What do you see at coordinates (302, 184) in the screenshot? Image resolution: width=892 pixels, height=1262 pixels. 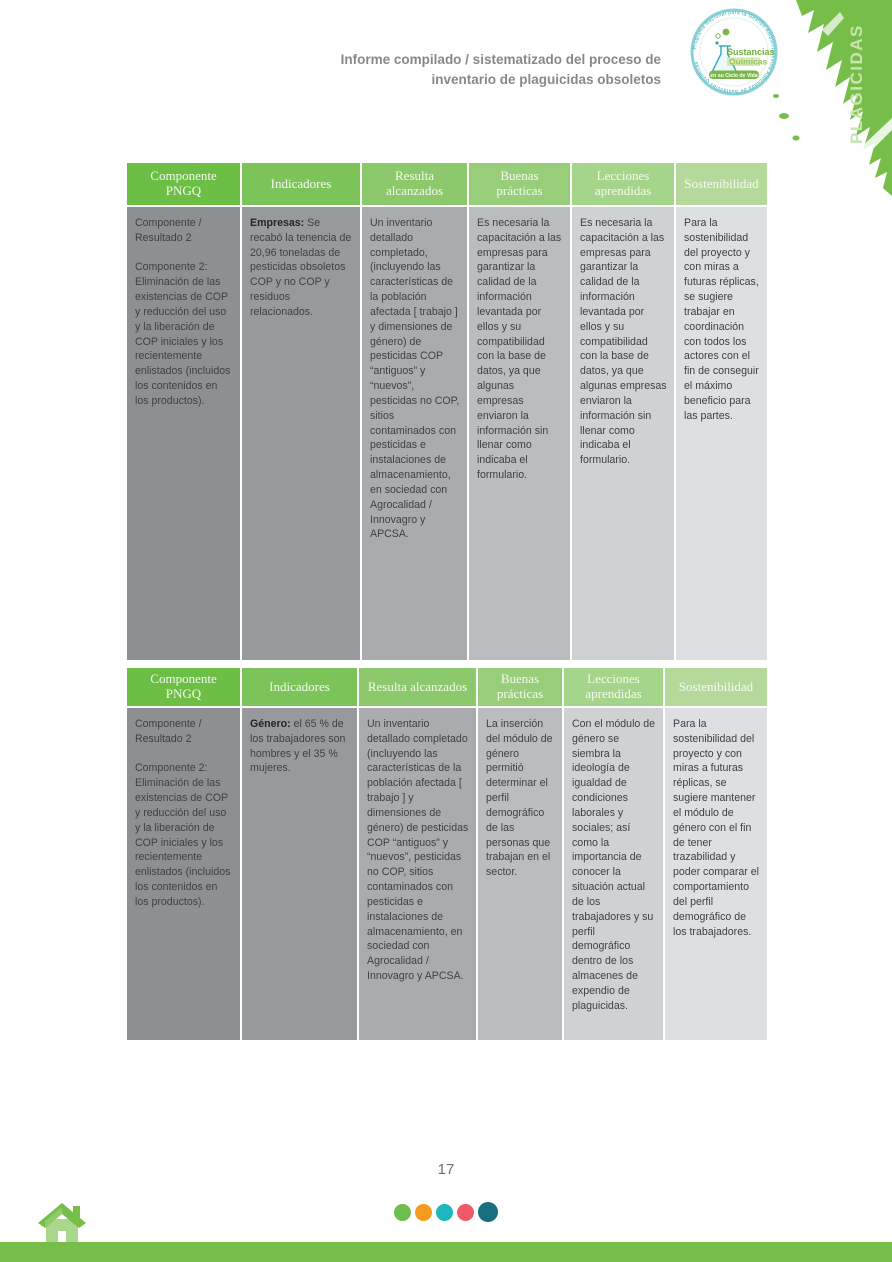 I see `table1-header-indicadores: Indicadores` at bounding box center [302, 184].